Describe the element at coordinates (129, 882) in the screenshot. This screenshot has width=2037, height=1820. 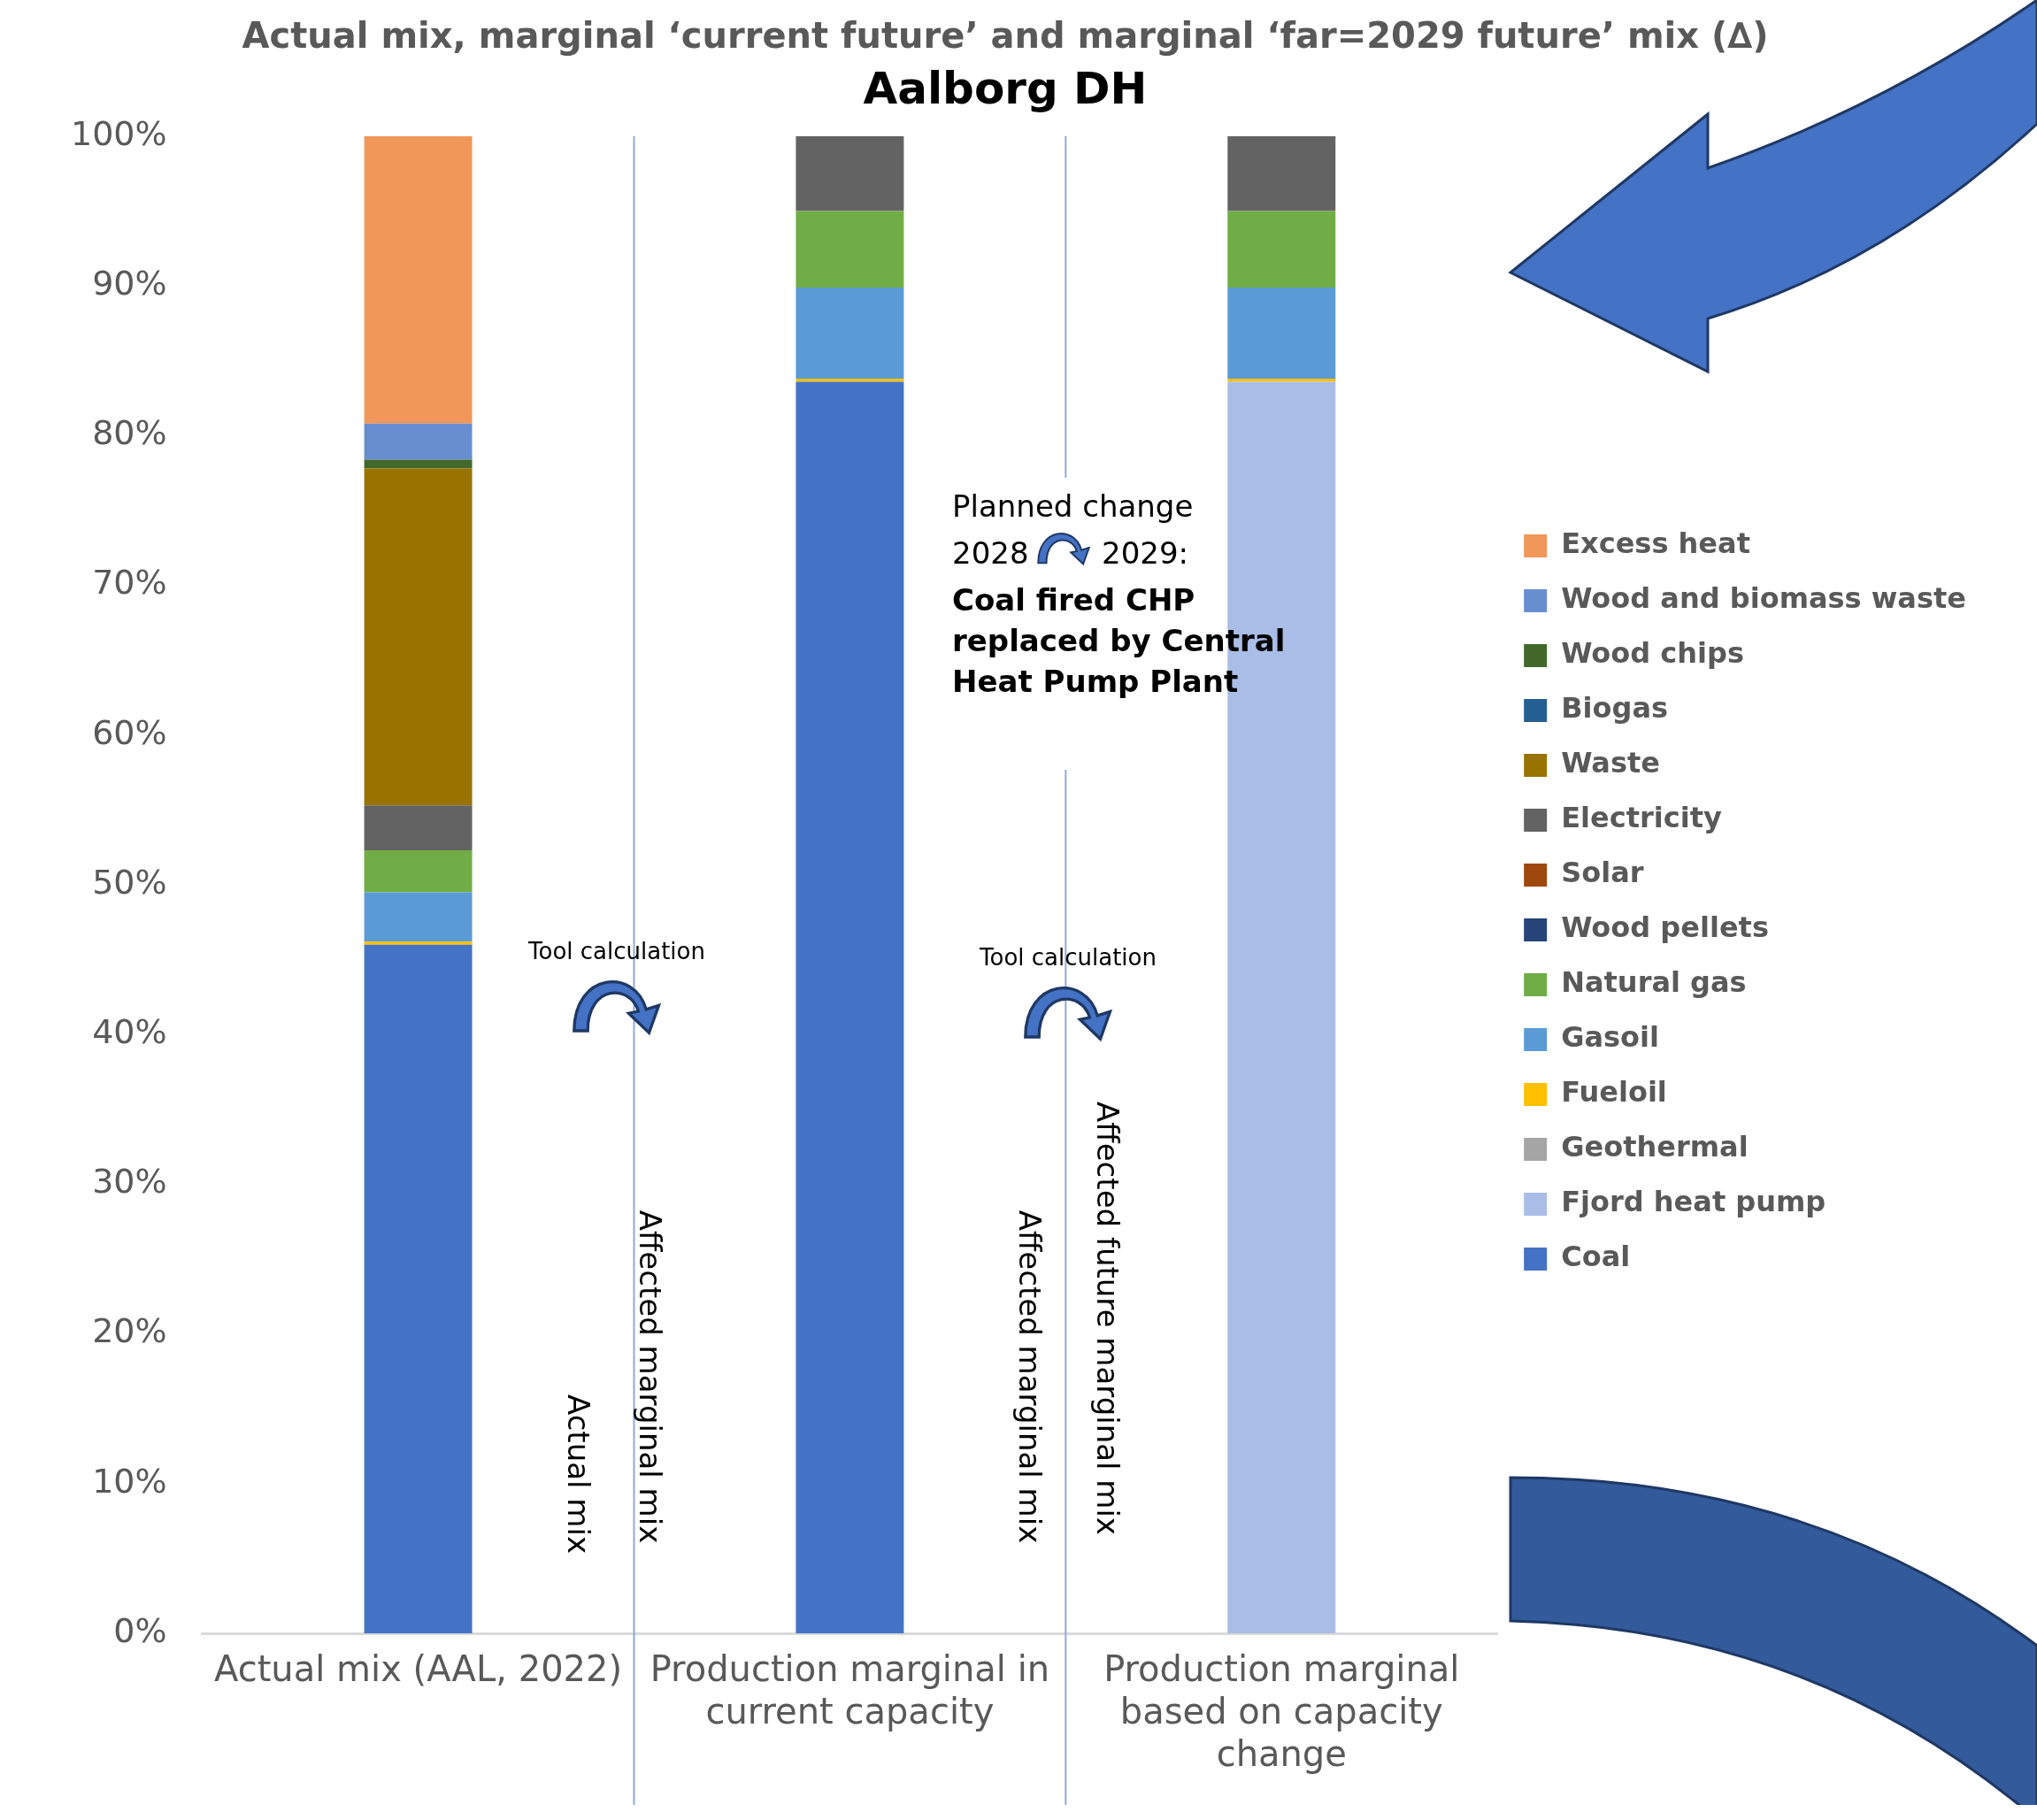
I see `y-tick-label: 50%` at that location.